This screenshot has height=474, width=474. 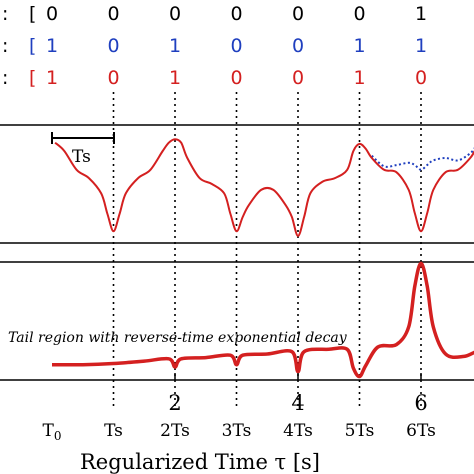 What do you see at coordinates (422, 159) in the screenshot?
I see `upper-blue-curve` at bounding box center [422, 159].